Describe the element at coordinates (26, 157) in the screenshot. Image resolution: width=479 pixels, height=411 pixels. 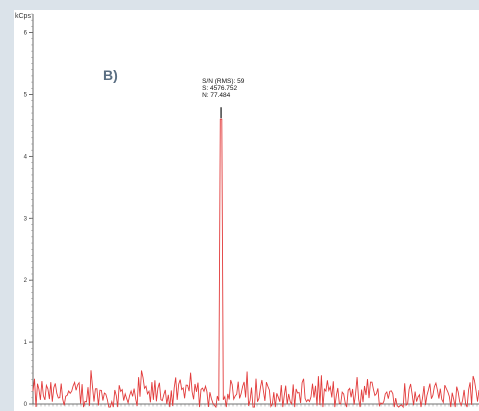
I see `y-tick-label: 4` at that location.